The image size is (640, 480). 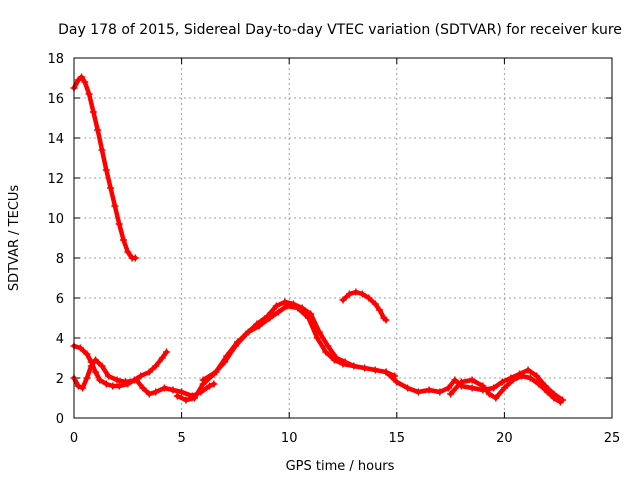 I want to click on series-arc-high, so click(x=104, y=167).